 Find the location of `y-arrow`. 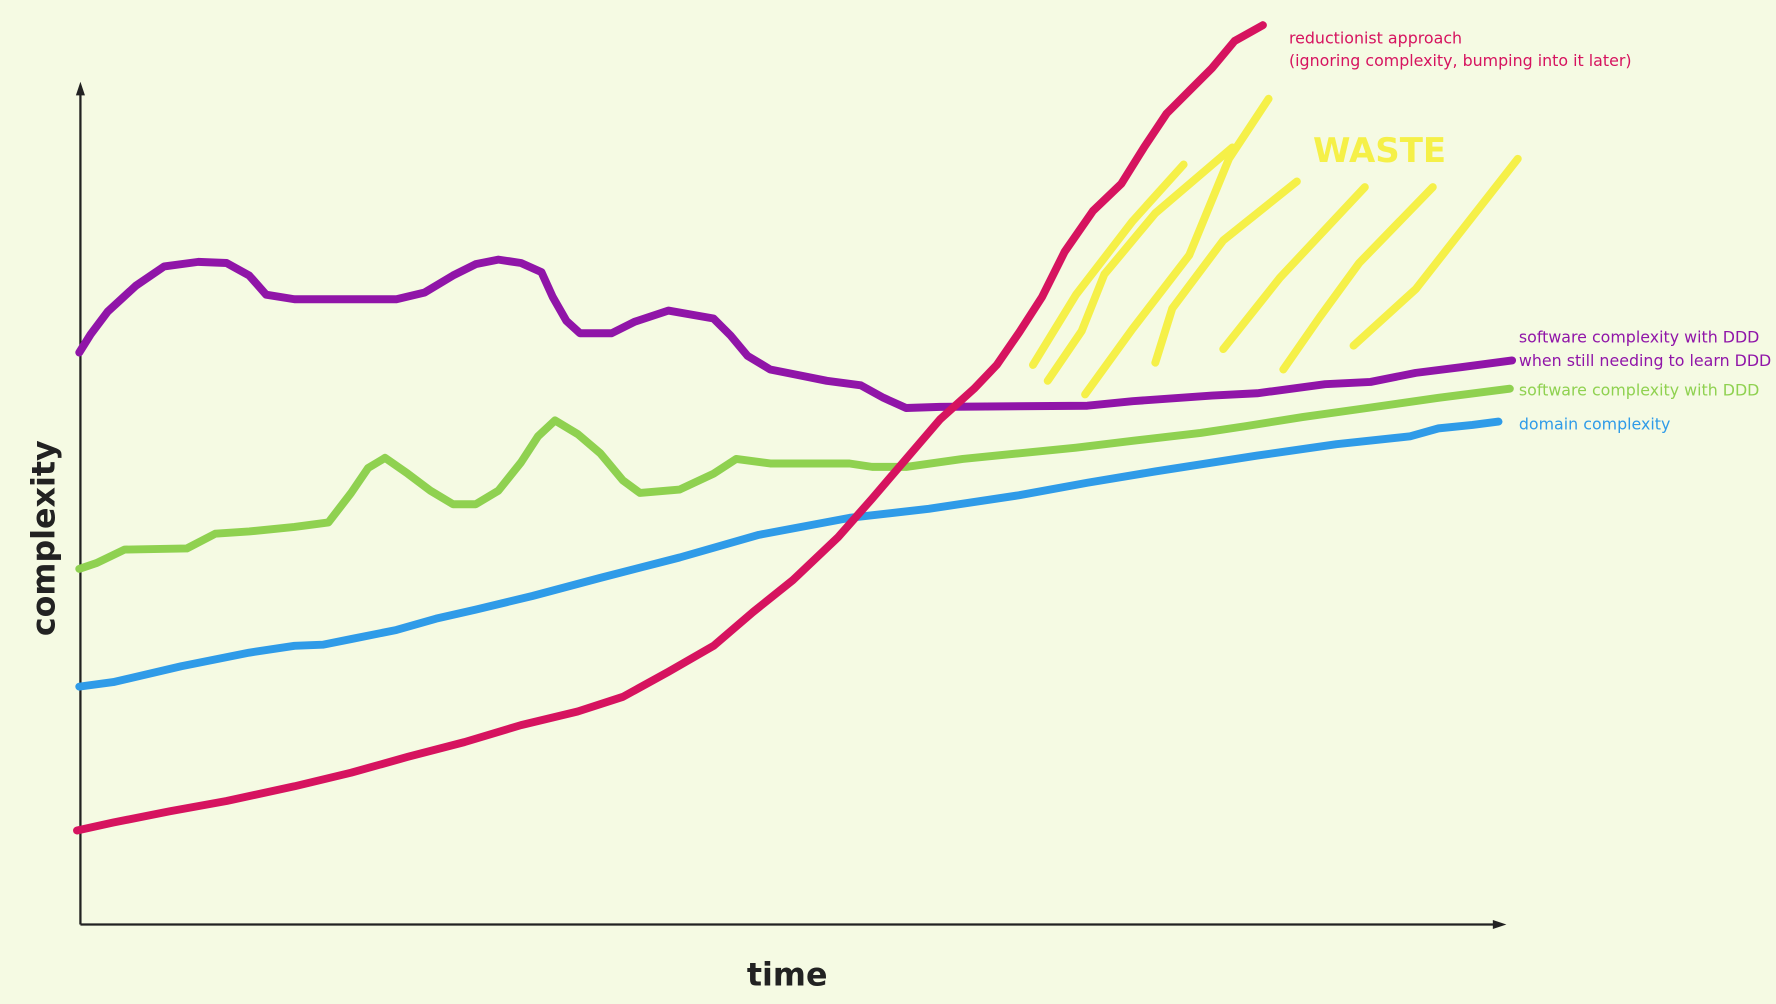

y-arrow is located at coordinates (80, 88).